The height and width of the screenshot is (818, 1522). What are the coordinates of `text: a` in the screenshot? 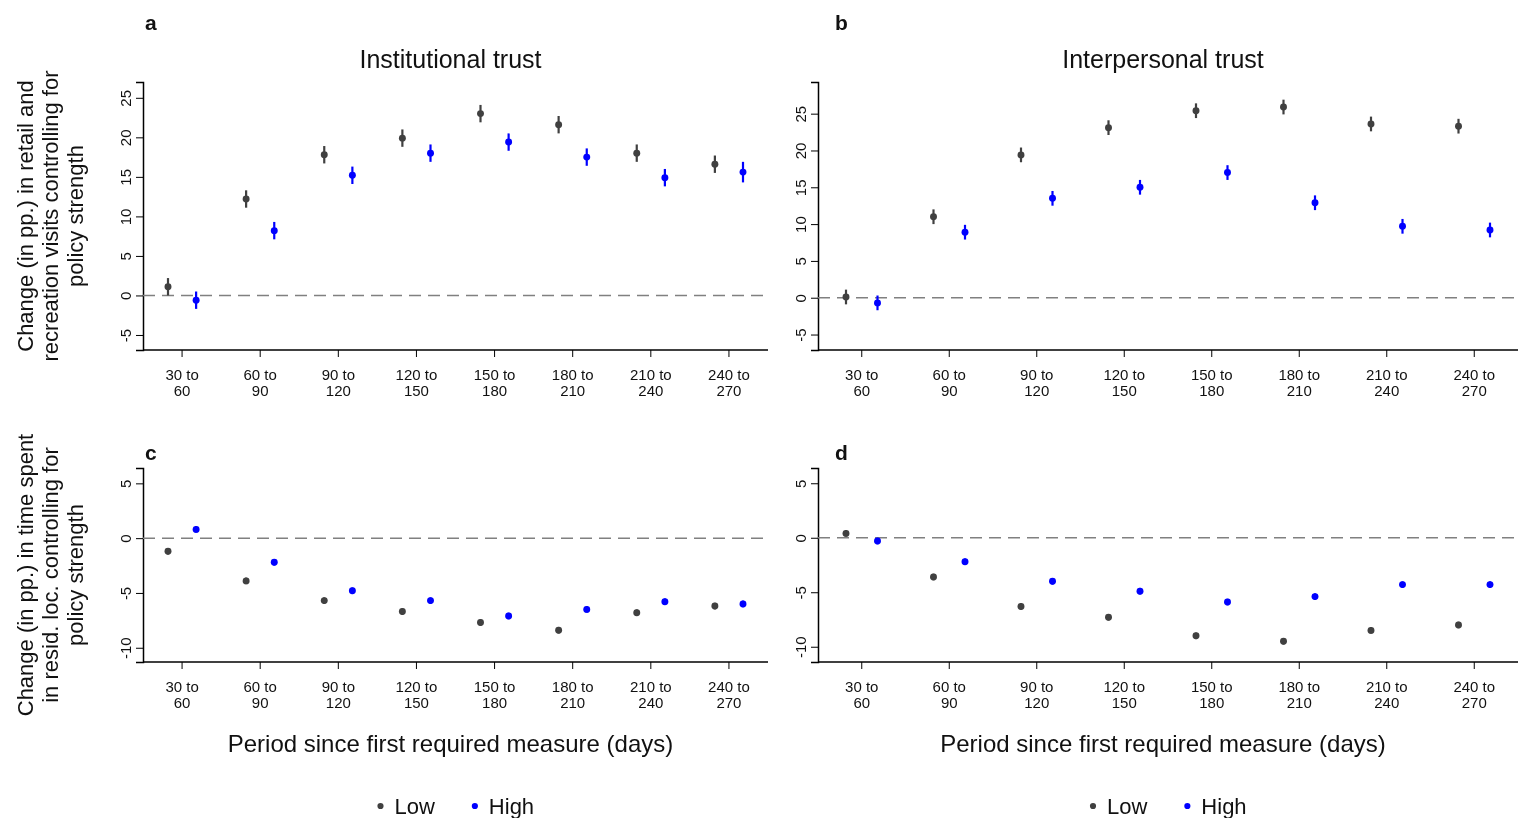 It's located at (151, 22).